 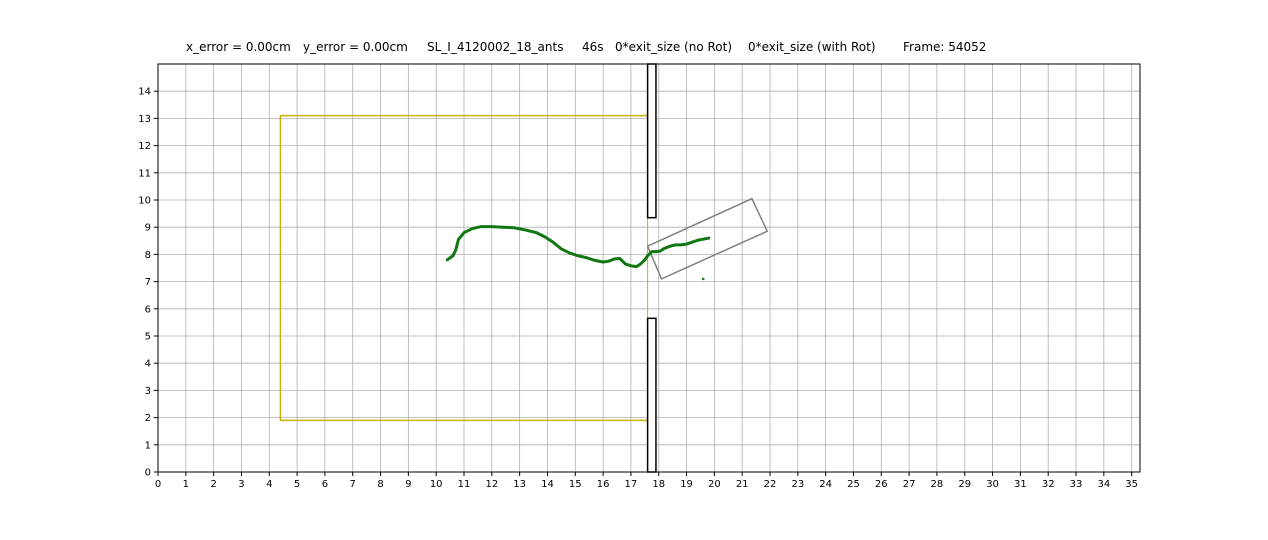 What do you see at coordinates (1103, 484) in the screenshot?
I see `x-tick-label: 34` at bounding box center [1103, 484].